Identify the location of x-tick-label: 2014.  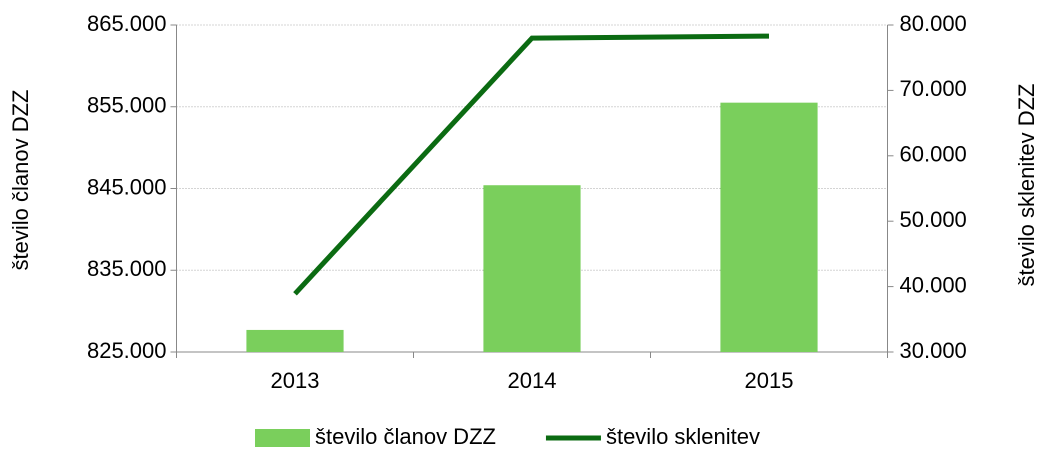
(532, 380).